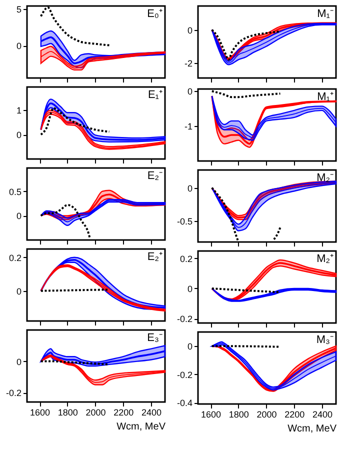 The height and width of the screenshot is (451, 349). Describe the element at coordinates (155, 176) in the screenshot. I see `chart-title: E₂⁻` at that location.